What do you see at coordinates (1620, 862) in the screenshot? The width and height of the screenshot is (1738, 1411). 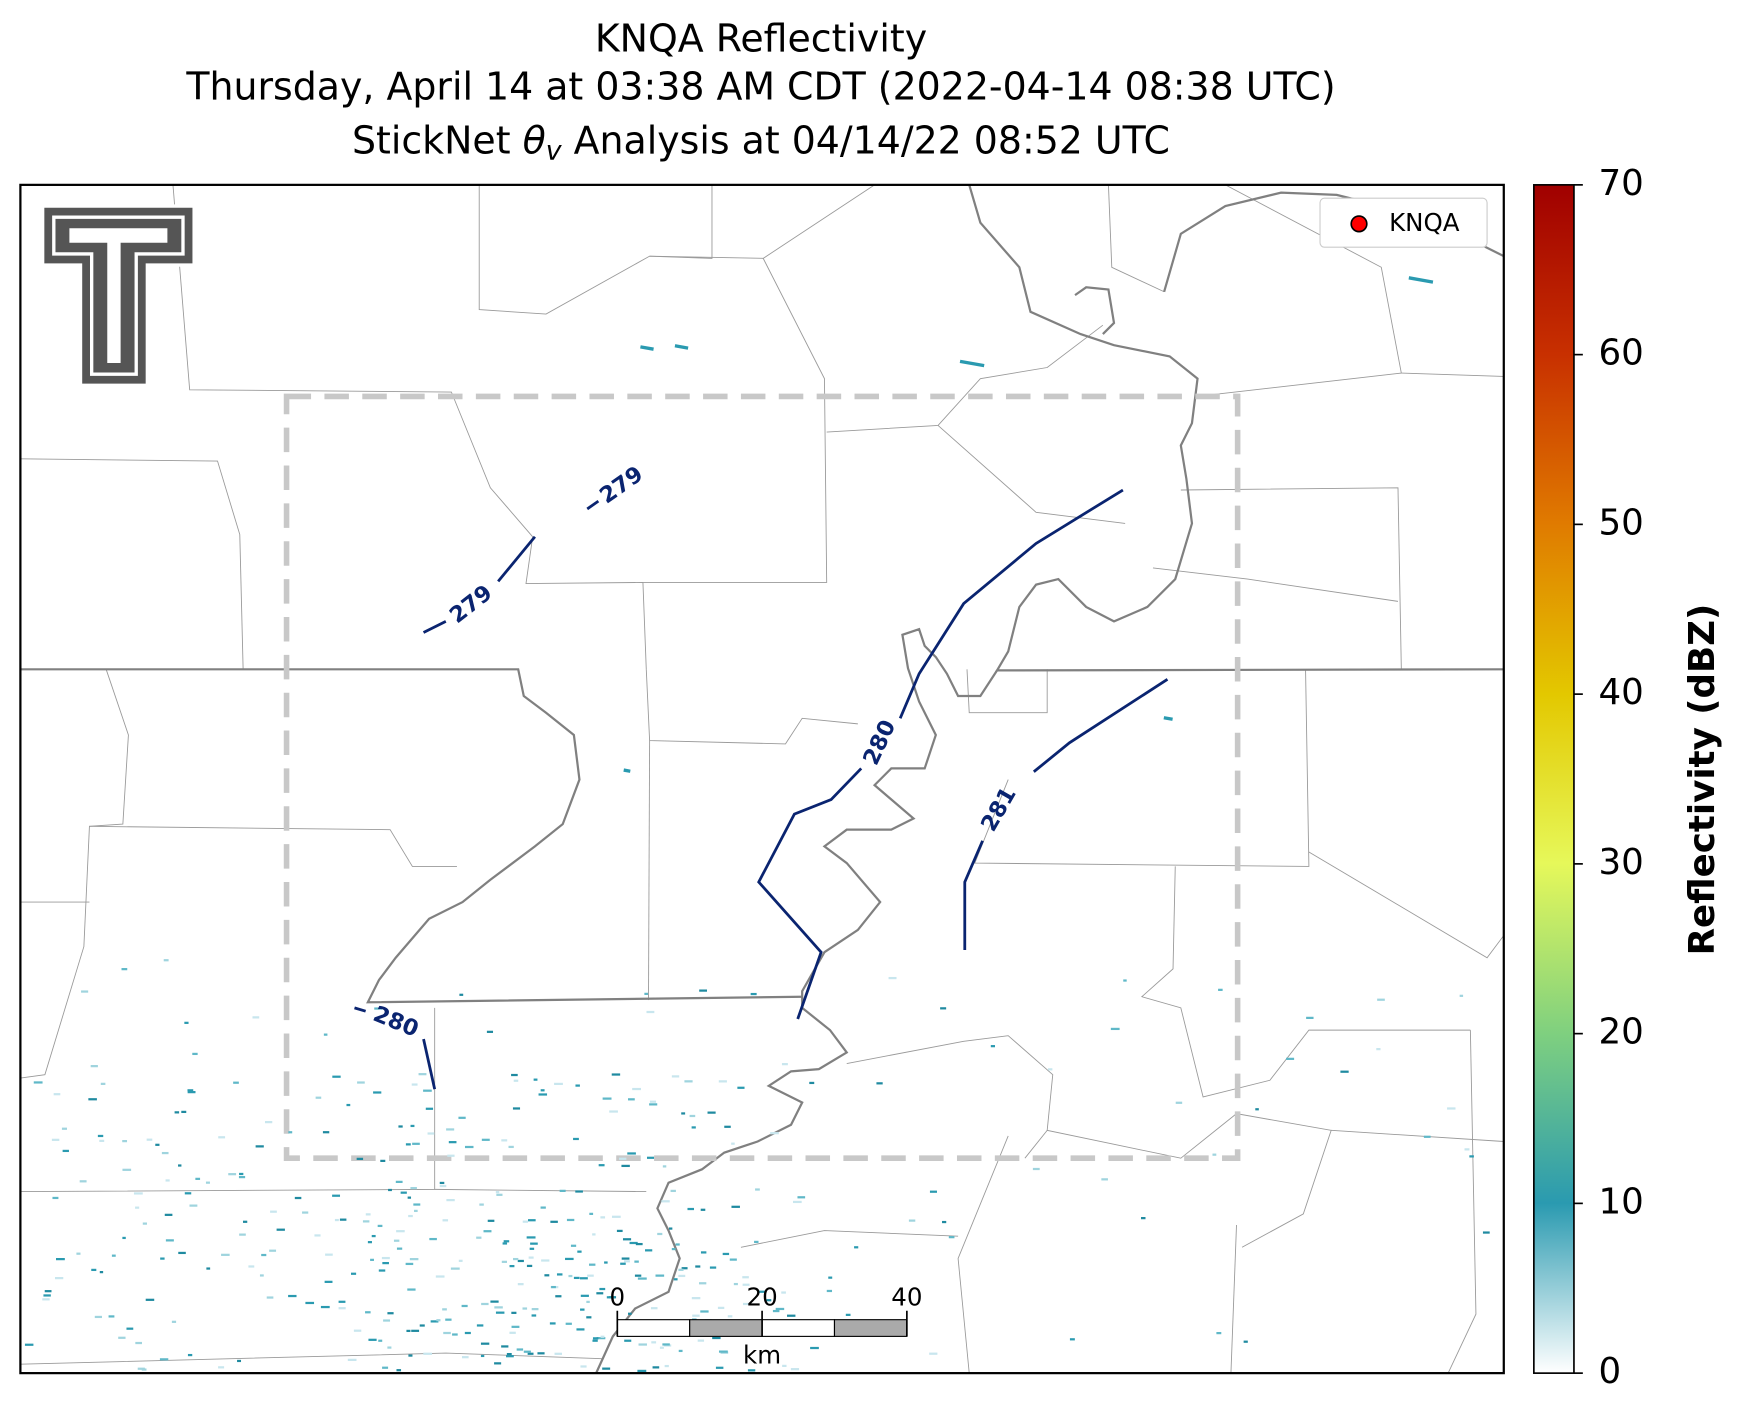 I see `colorbar-tick-label: 30` at bounding box center [1620, 862].